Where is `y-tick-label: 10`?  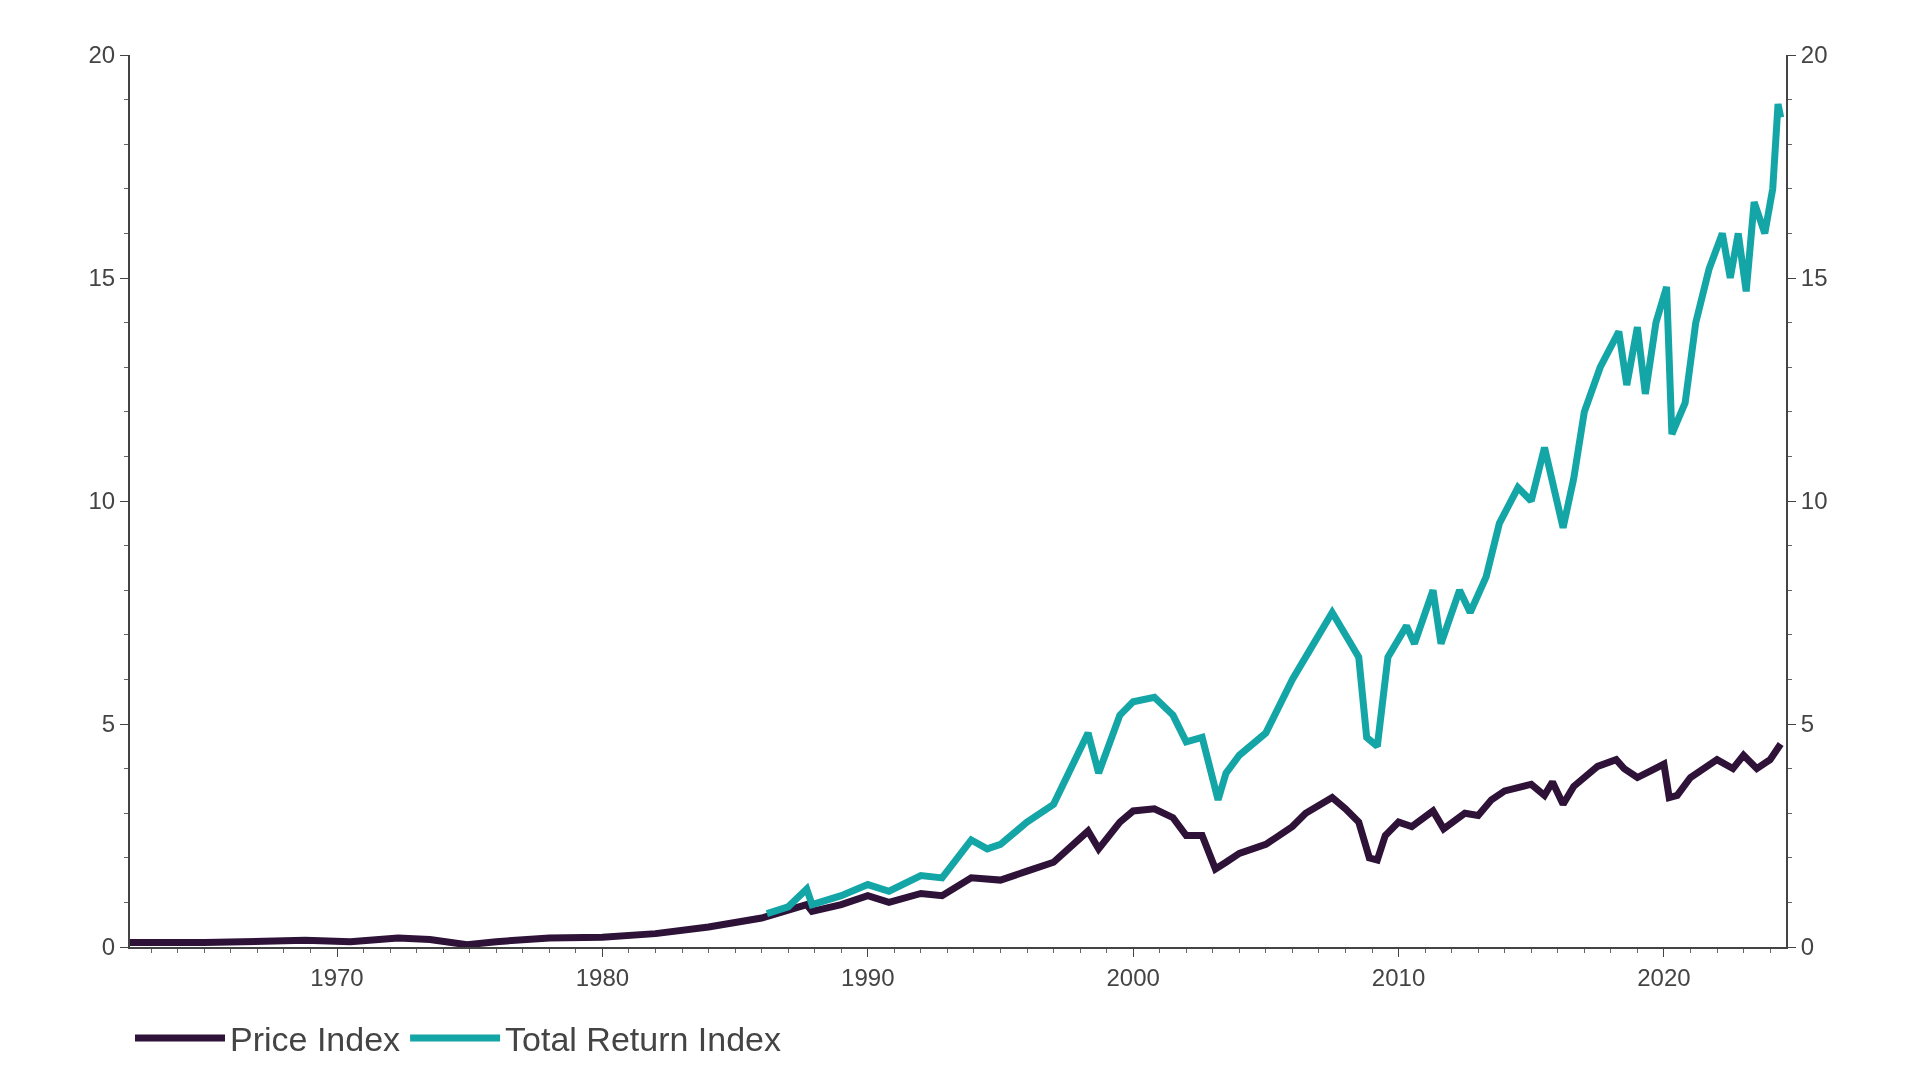
y-tick-label: 10 is located at coordinates (102, 501).